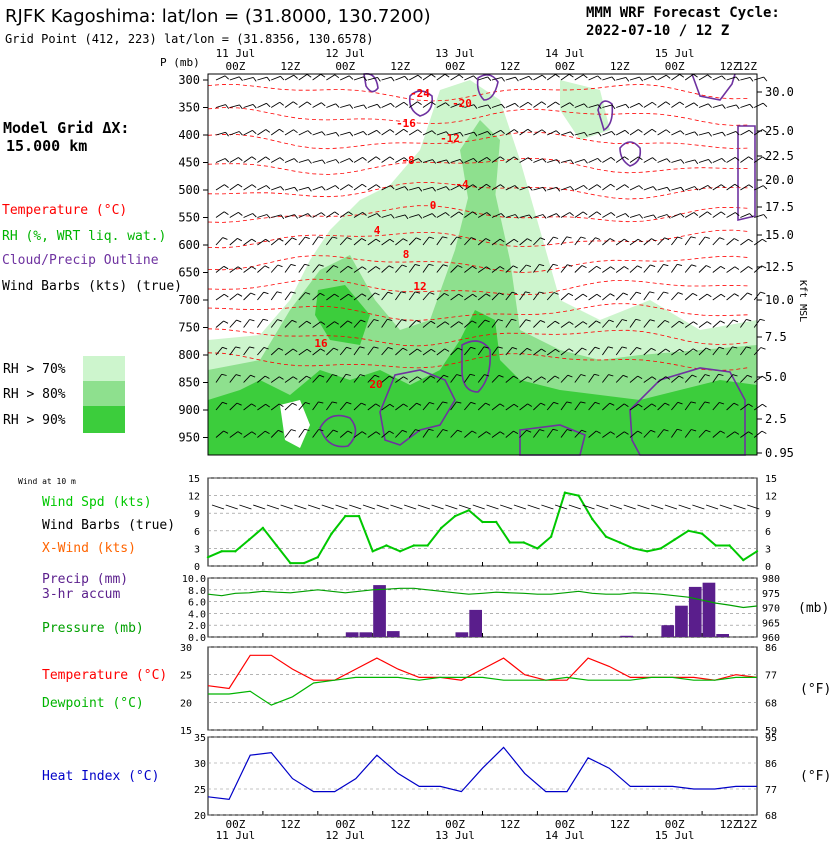 The image size is (840, 844). What do you see at coordinates (485, 777) in the screenshot?
I see `heat-index-panel: 35 30 25 20 95 86 77 68` at bounding box center [485, 777].